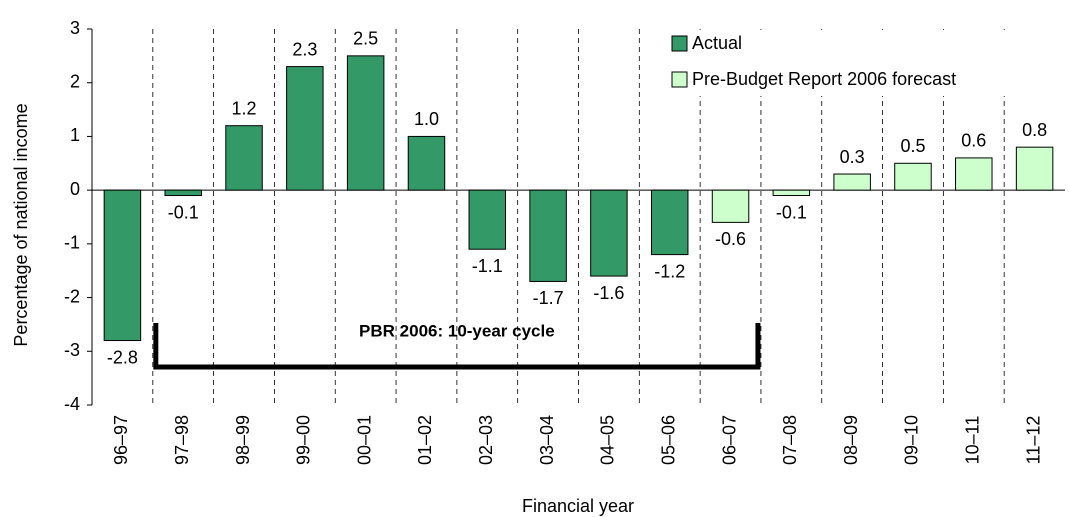 This screenshot has height=517, width=1069. What do you see at coordinates (21, 224) in the screenshot?
I see `y-axis-title: Percentage of national income` at bounding box center [21, 224].